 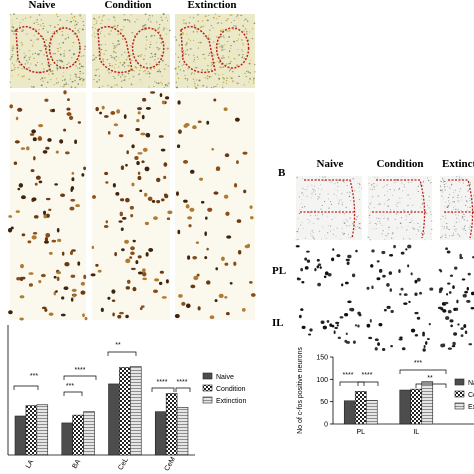 I want to click on x-tick-label: BA, so click(x=76, y=464).